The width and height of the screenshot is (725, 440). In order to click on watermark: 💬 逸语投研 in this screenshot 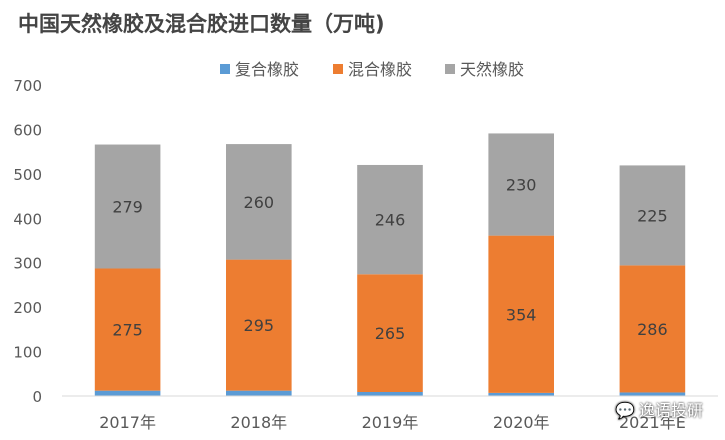, I will do `click(659, 409)`.